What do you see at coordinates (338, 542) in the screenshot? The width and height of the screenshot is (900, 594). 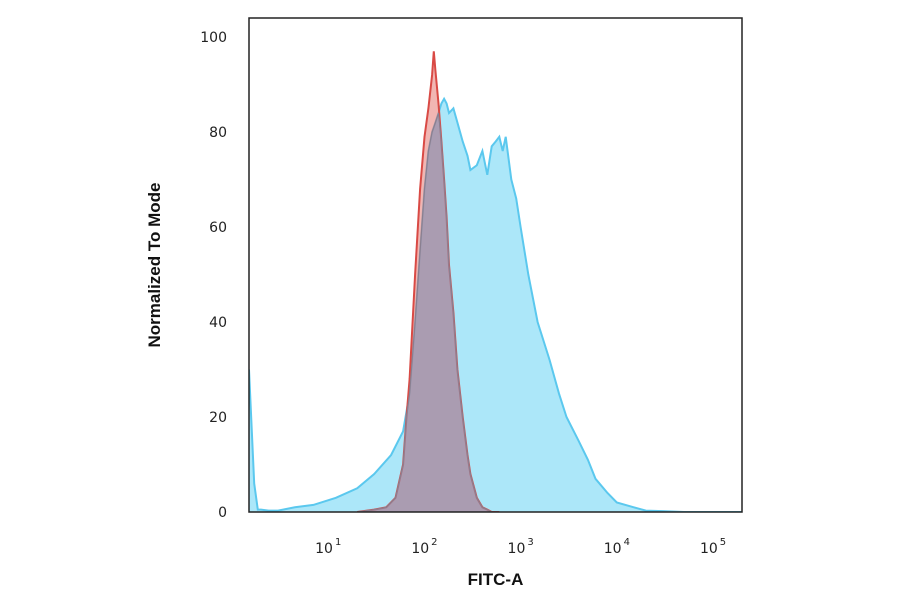 I see `x-tick-exponent: 1` at bounding box center [338, 542].